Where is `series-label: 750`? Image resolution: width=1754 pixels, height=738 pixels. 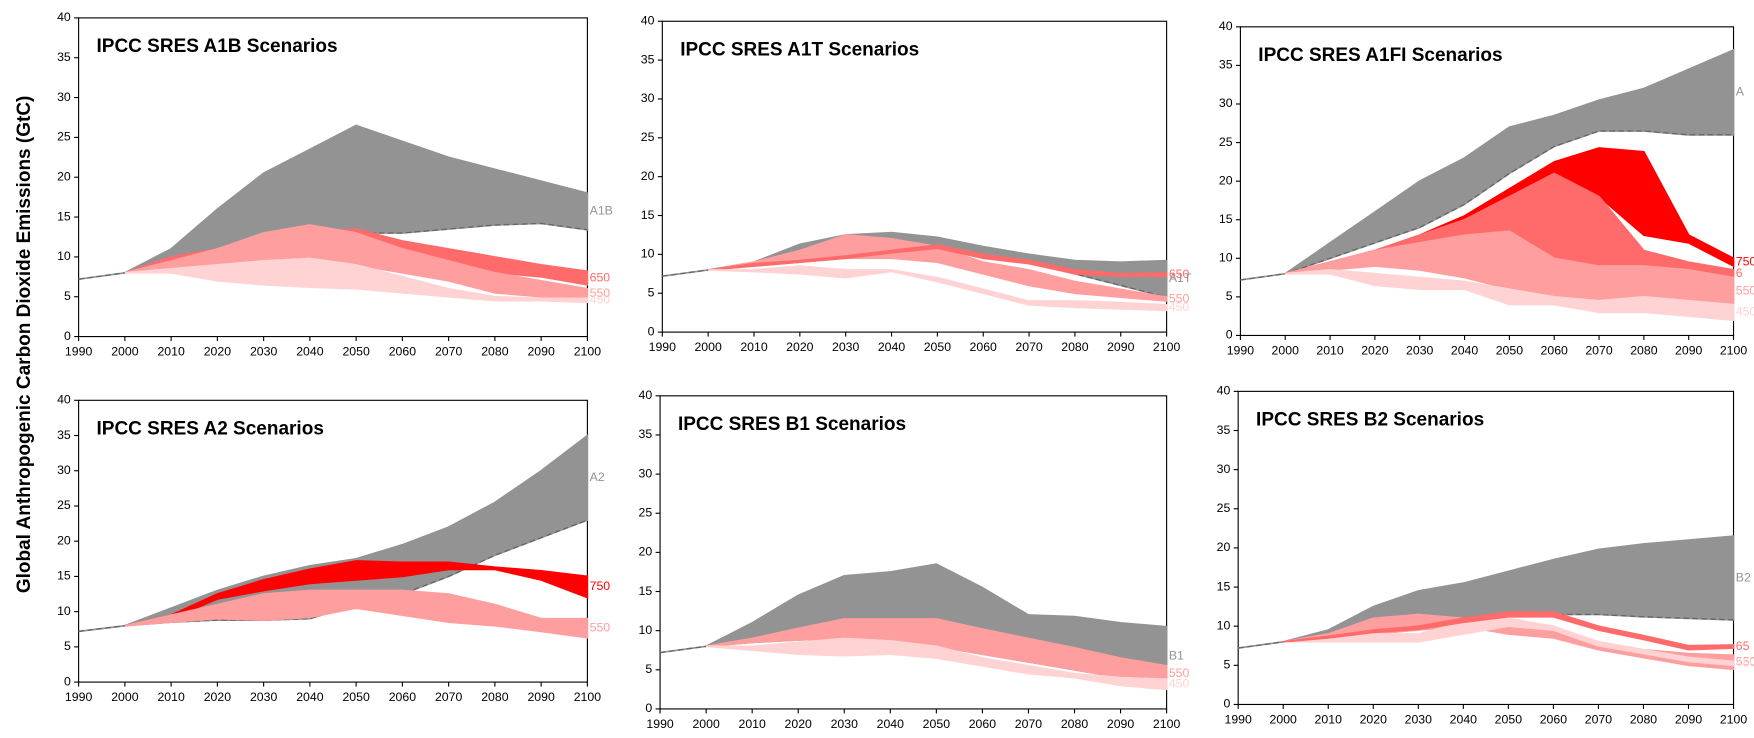
series-label: 750 is located at coordinates (1745, 261).